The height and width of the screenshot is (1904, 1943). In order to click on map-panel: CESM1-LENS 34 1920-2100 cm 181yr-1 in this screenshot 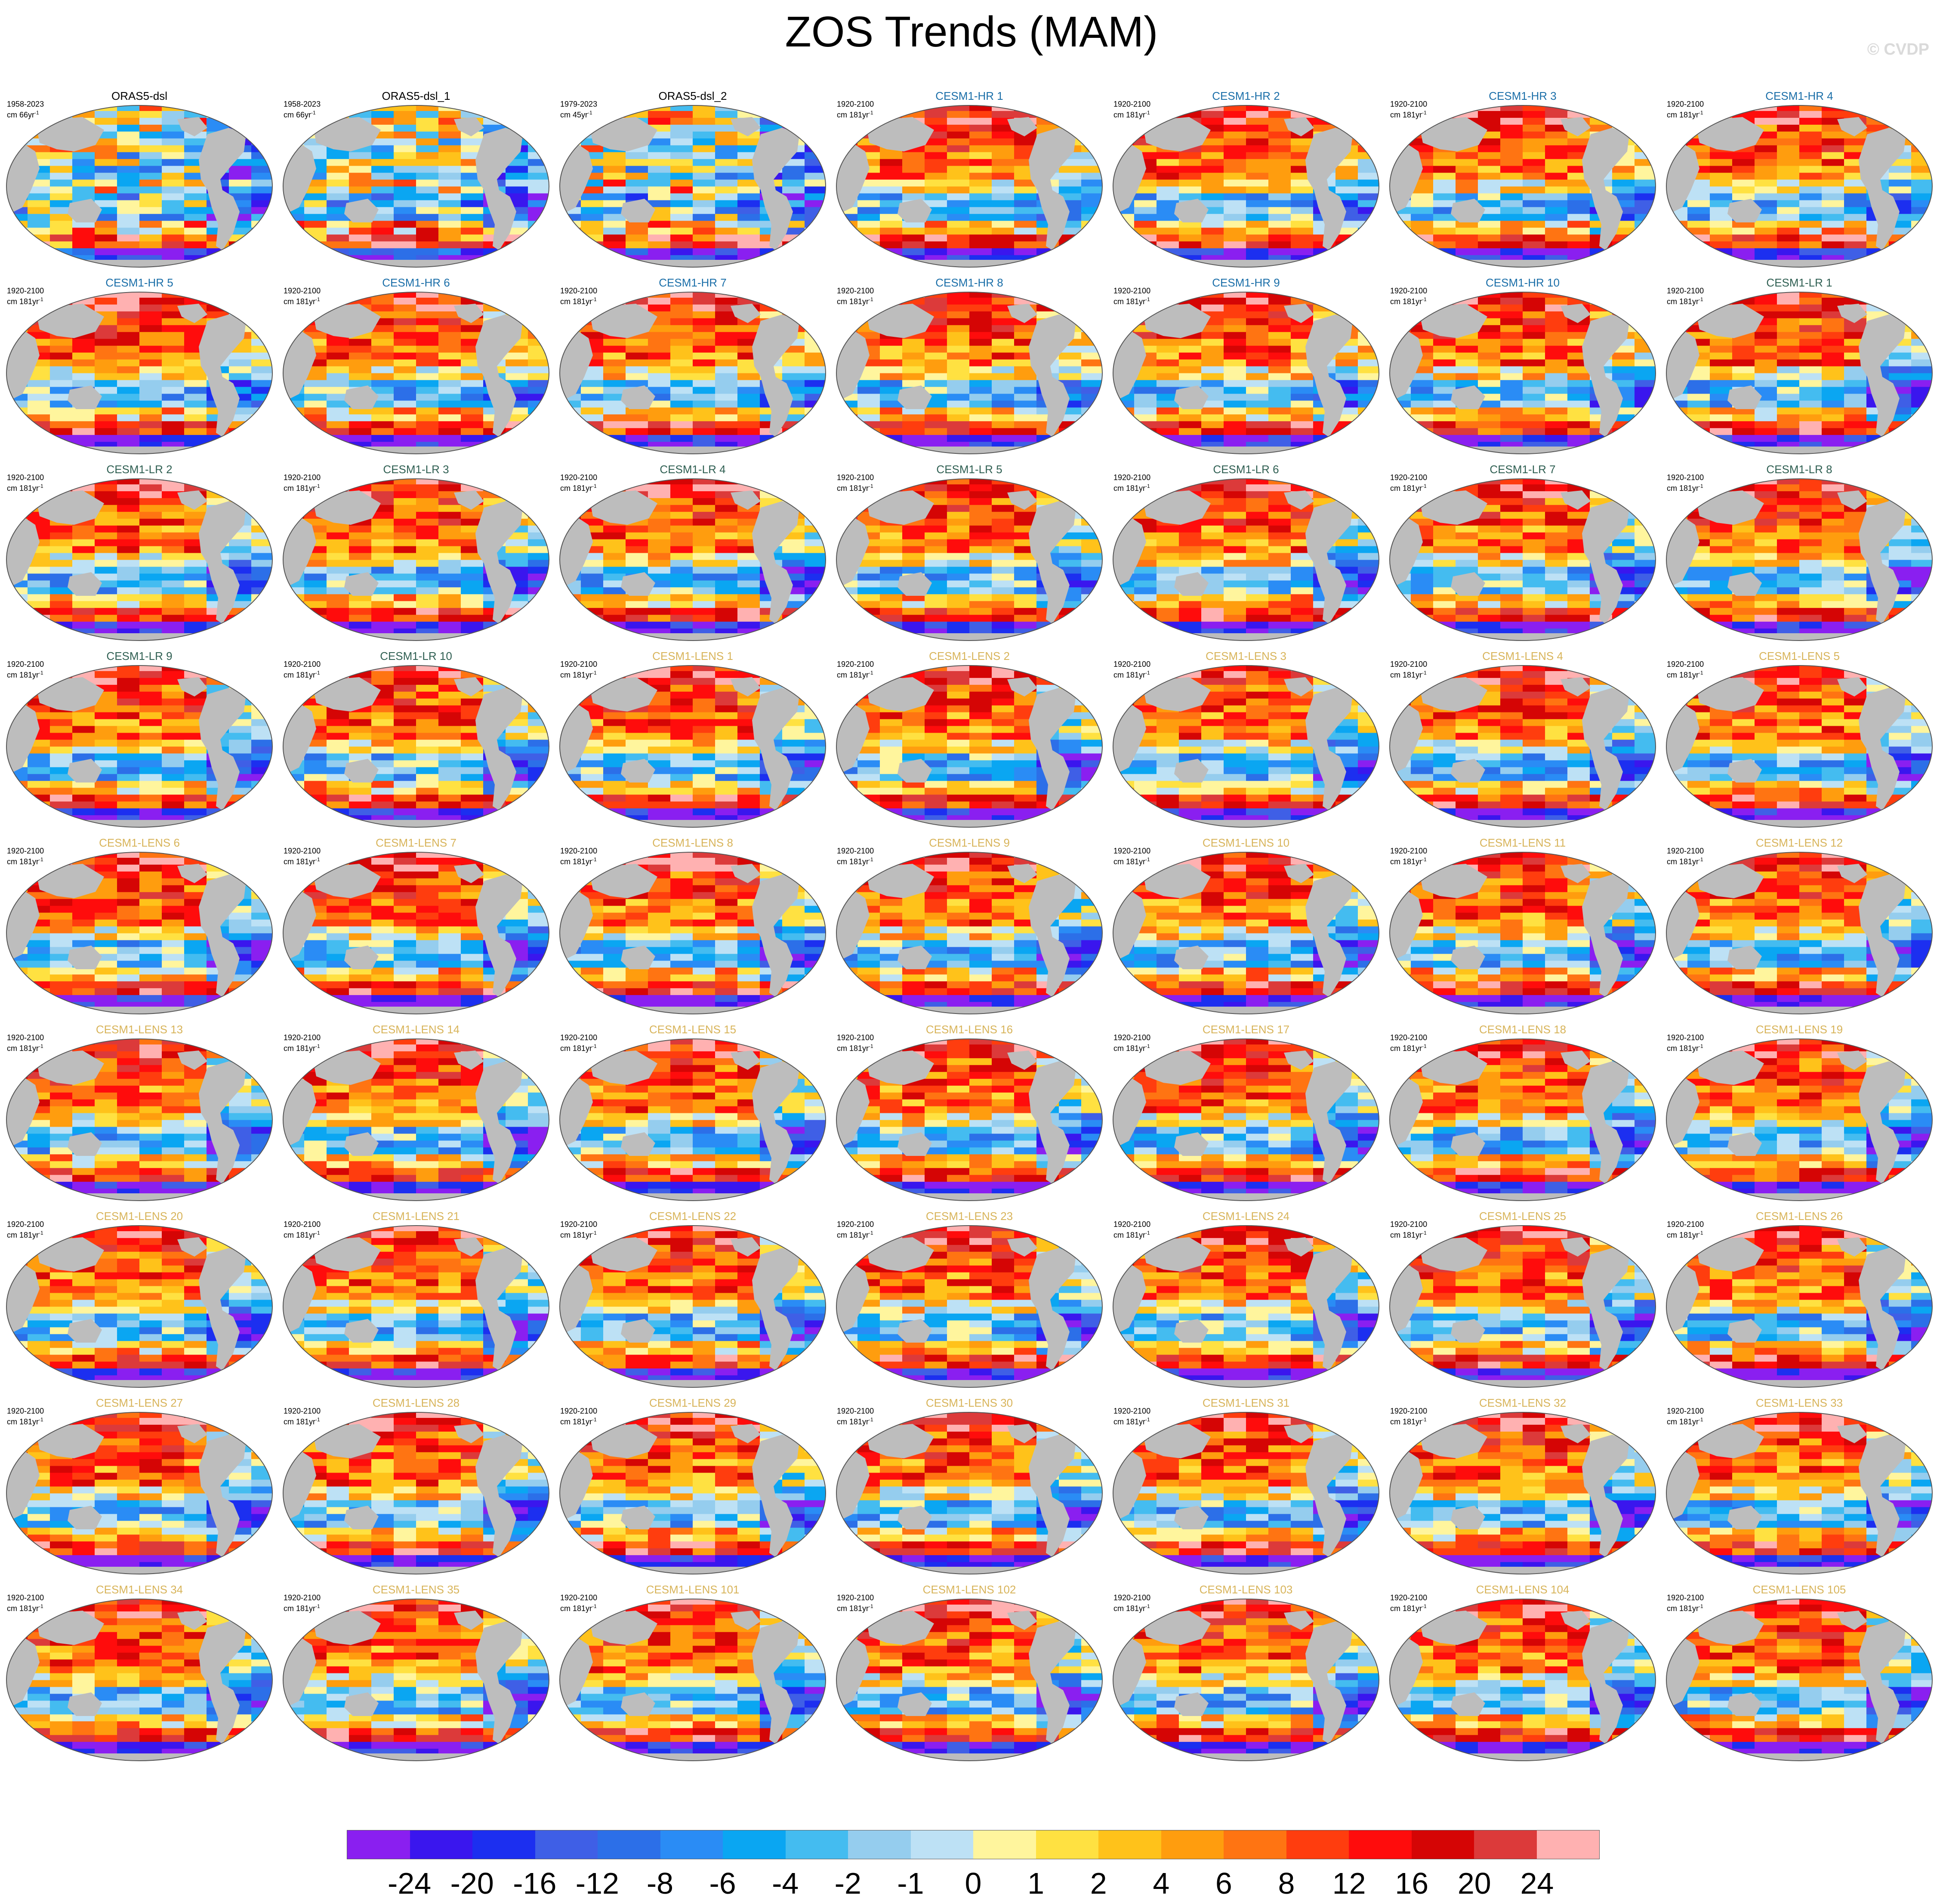, I will do `click(139, 1671)`.